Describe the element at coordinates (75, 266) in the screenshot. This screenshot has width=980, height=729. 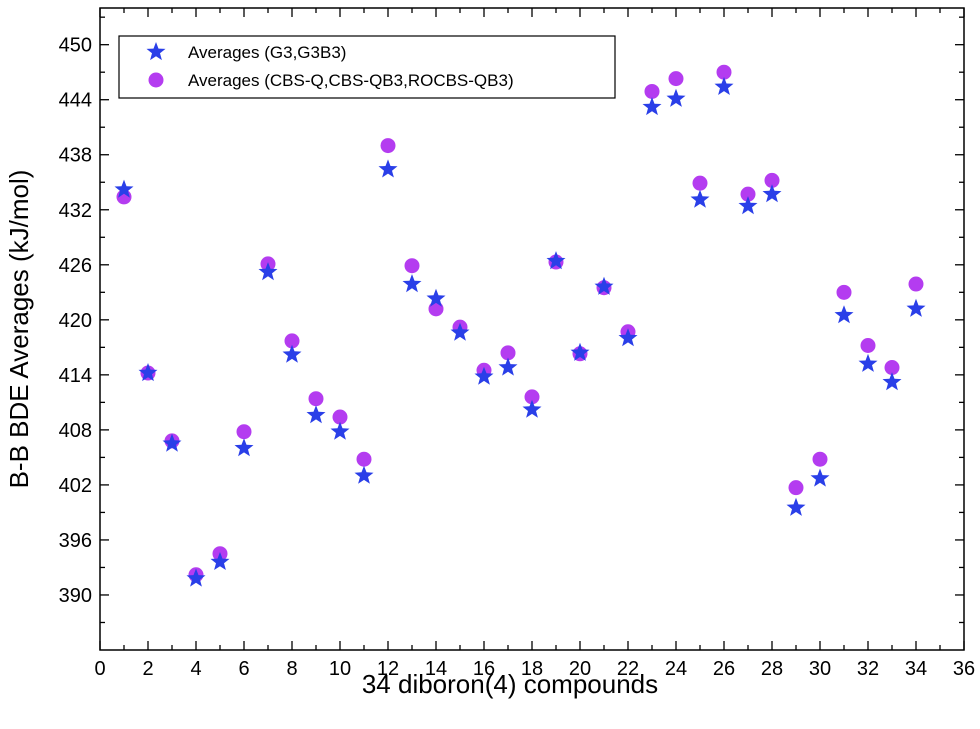
I see `y-tick-label: 426` at that location.